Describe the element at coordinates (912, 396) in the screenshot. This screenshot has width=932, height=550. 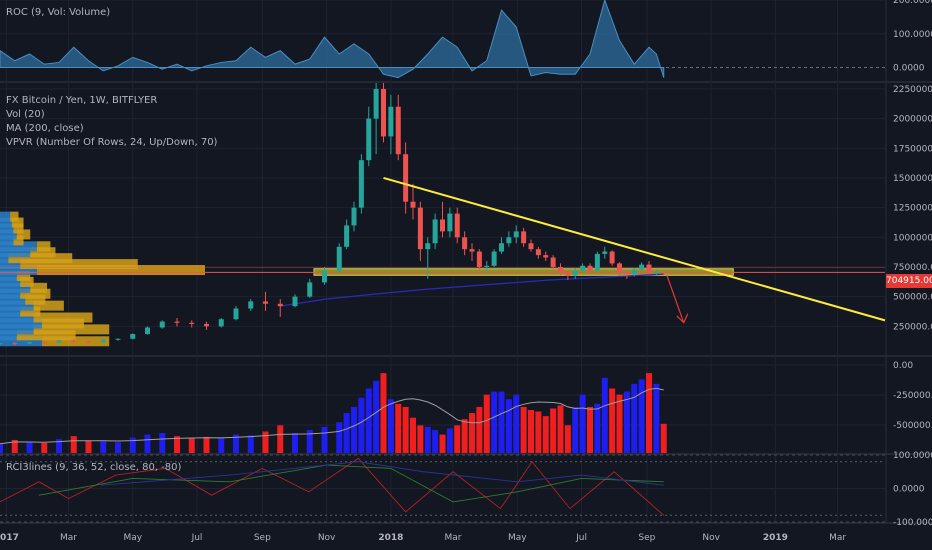
I see `volume-axis-tick: -250000.00` at that location.